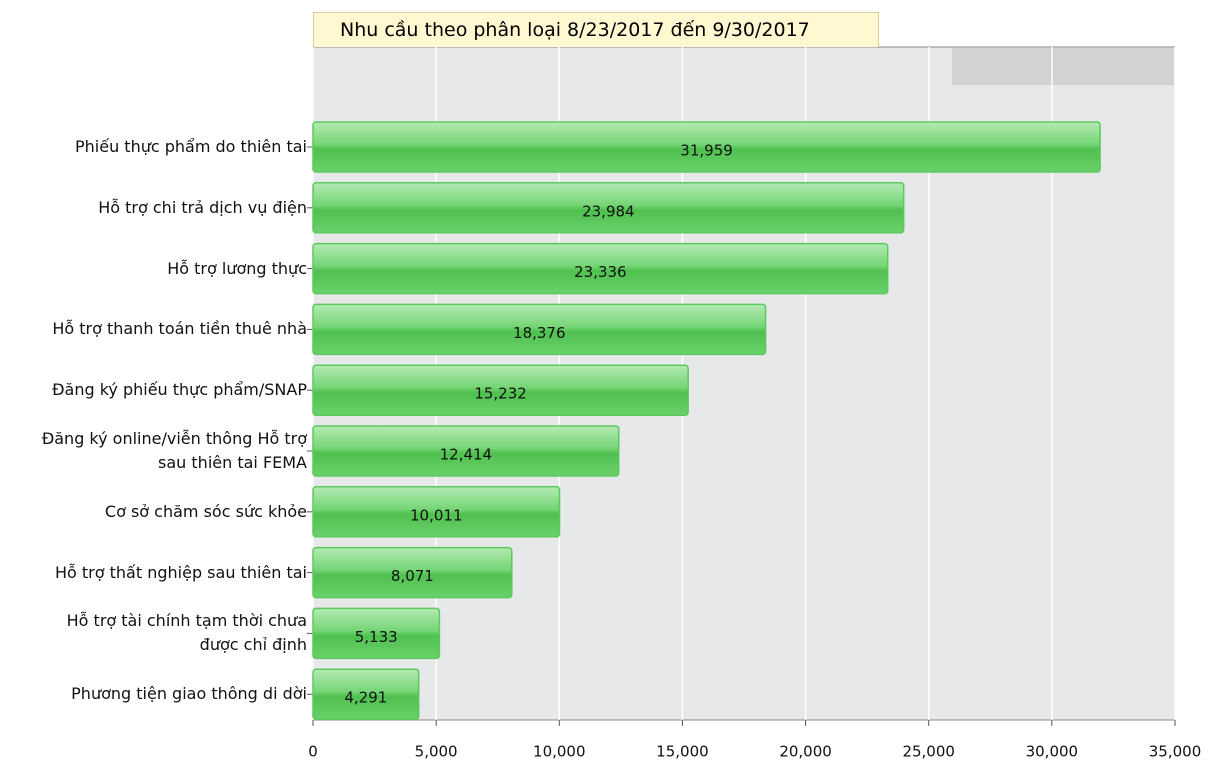 The width and height of the screenshot is (1212, 766). What do you see at coordinates (928, 752) in the screenshot?
I see `x-tick-label: 25,000` at bounding box center [928, 752].